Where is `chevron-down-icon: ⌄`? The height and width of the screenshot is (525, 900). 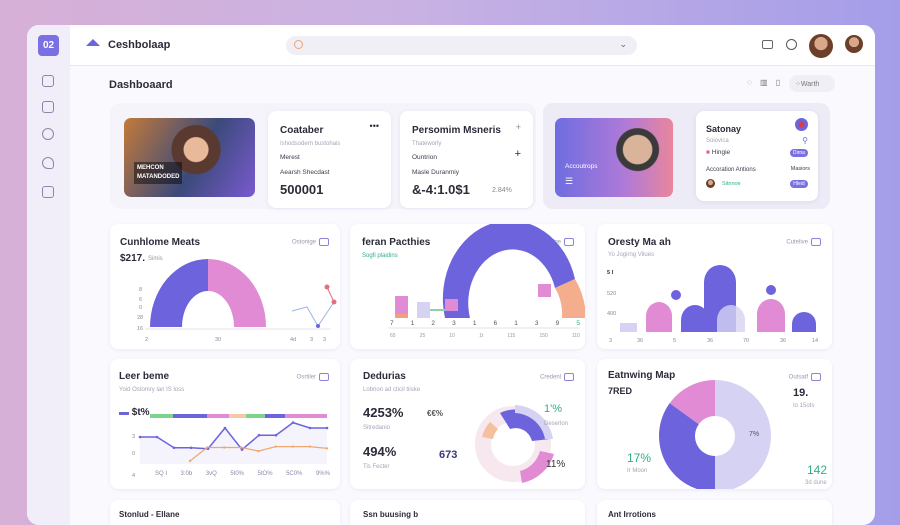
chevron-down-icon: ⌄ is located at coordinates (623, 44).